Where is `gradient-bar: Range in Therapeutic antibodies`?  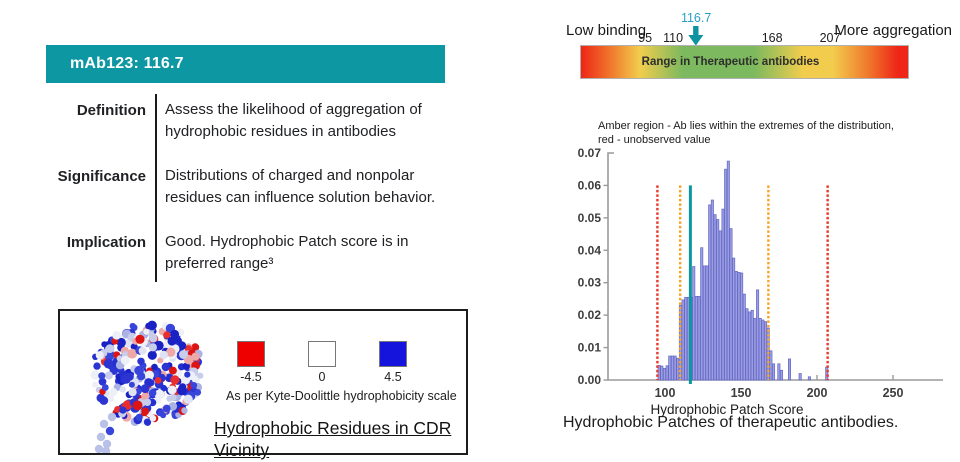
gradient-bar: Range in Therapeutic antibodies is located at coordinates (744, 62).